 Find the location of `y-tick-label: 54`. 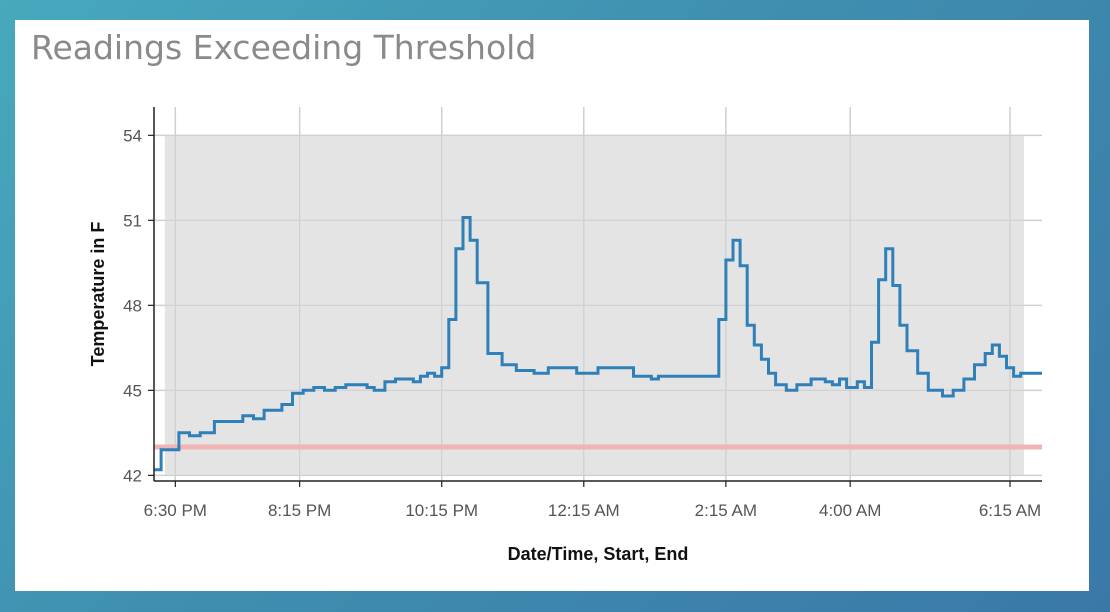

y-tick-label: 54 is located at coordinates (132, 135).